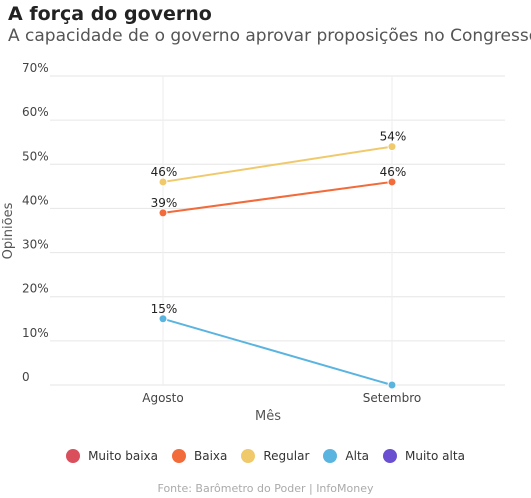 The height and width of the screenshot is (498, 531). I want to click on y-tick-label: 30%, so click(35, 245).